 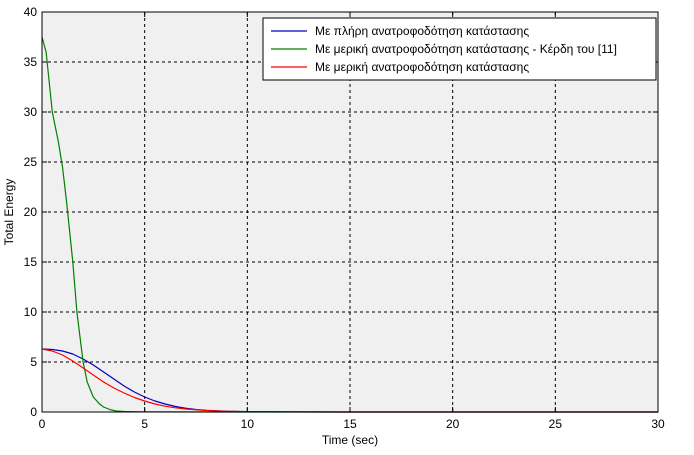 I want to click on x-tick-label: 10, so click(x=248, y=424).